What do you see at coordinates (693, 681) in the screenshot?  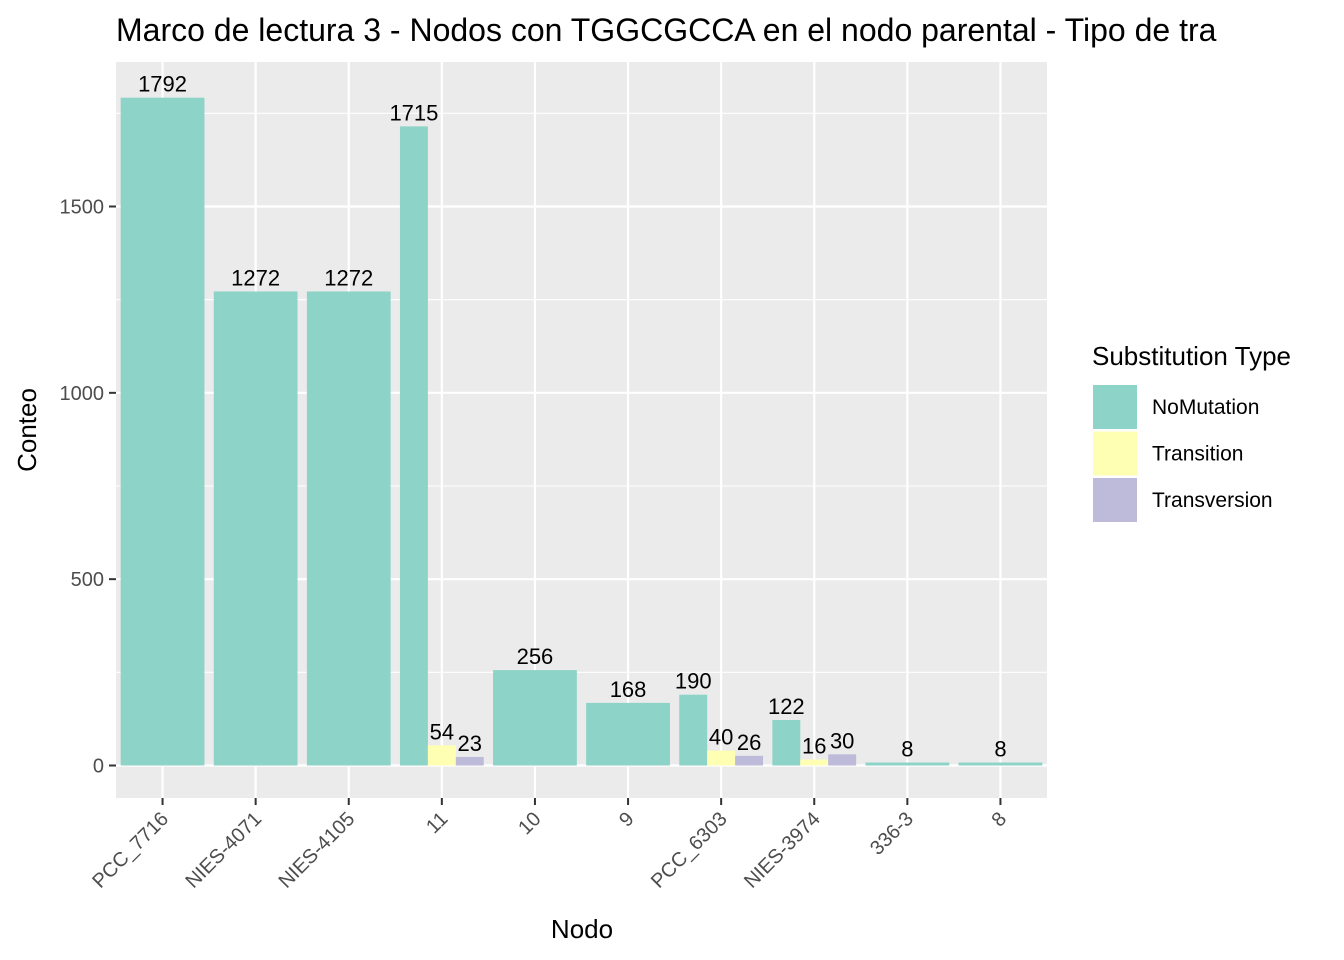 I see `bar-value-label: 190` at bounding box center [693, 681].